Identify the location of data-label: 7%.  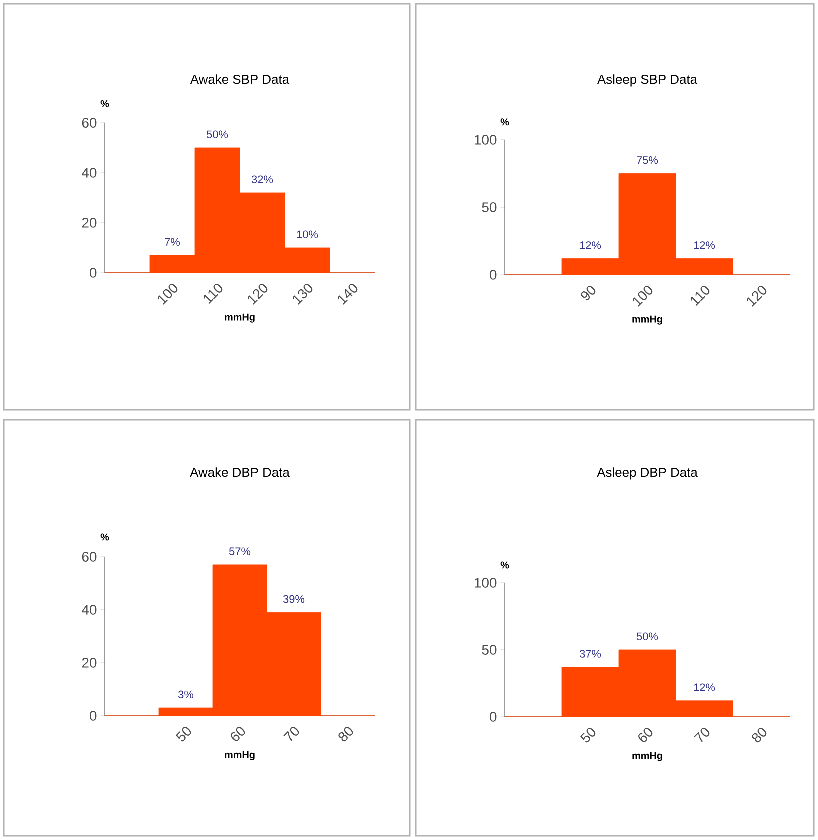
(172, 242).